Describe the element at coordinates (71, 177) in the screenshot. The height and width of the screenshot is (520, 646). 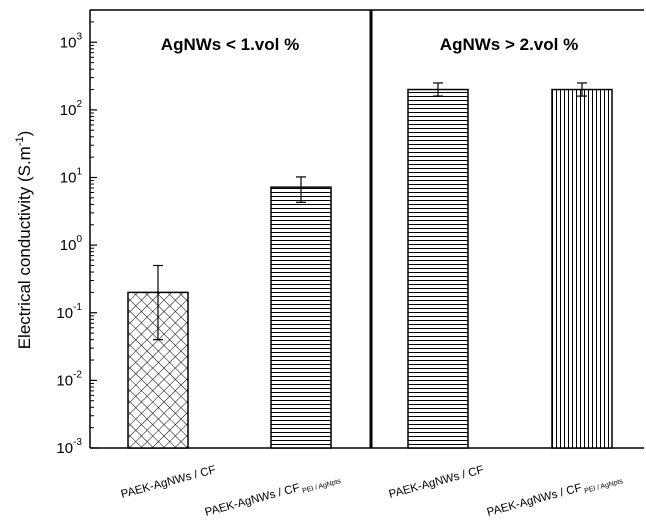
I see `y-tick-label: 10¹` at that location.